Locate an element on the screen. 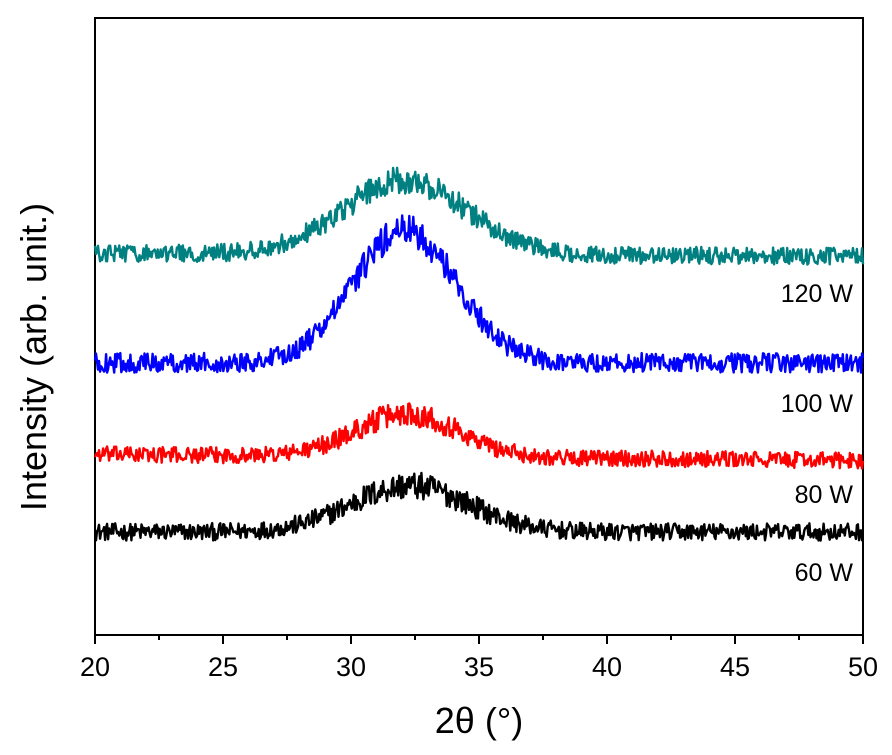 The height and width of the screenshot is (755, 892). y-axis-title: Intensity (arb. unit.) is located at coordinates (33, 357).